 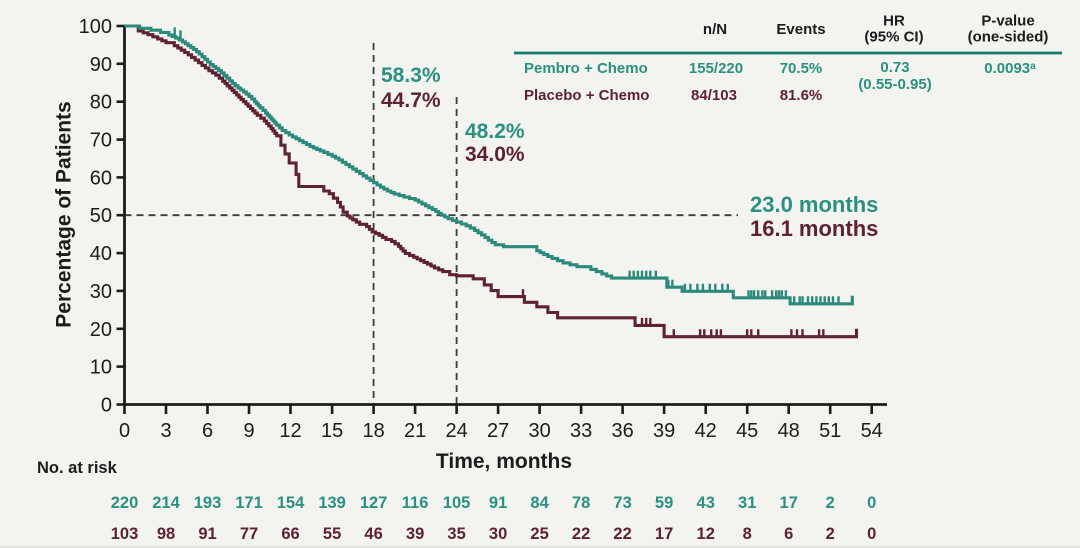 What do you see at coordinates (747, 503) in the screenshot?
I see `svg-text: 31` at bounding box center [747, 503].